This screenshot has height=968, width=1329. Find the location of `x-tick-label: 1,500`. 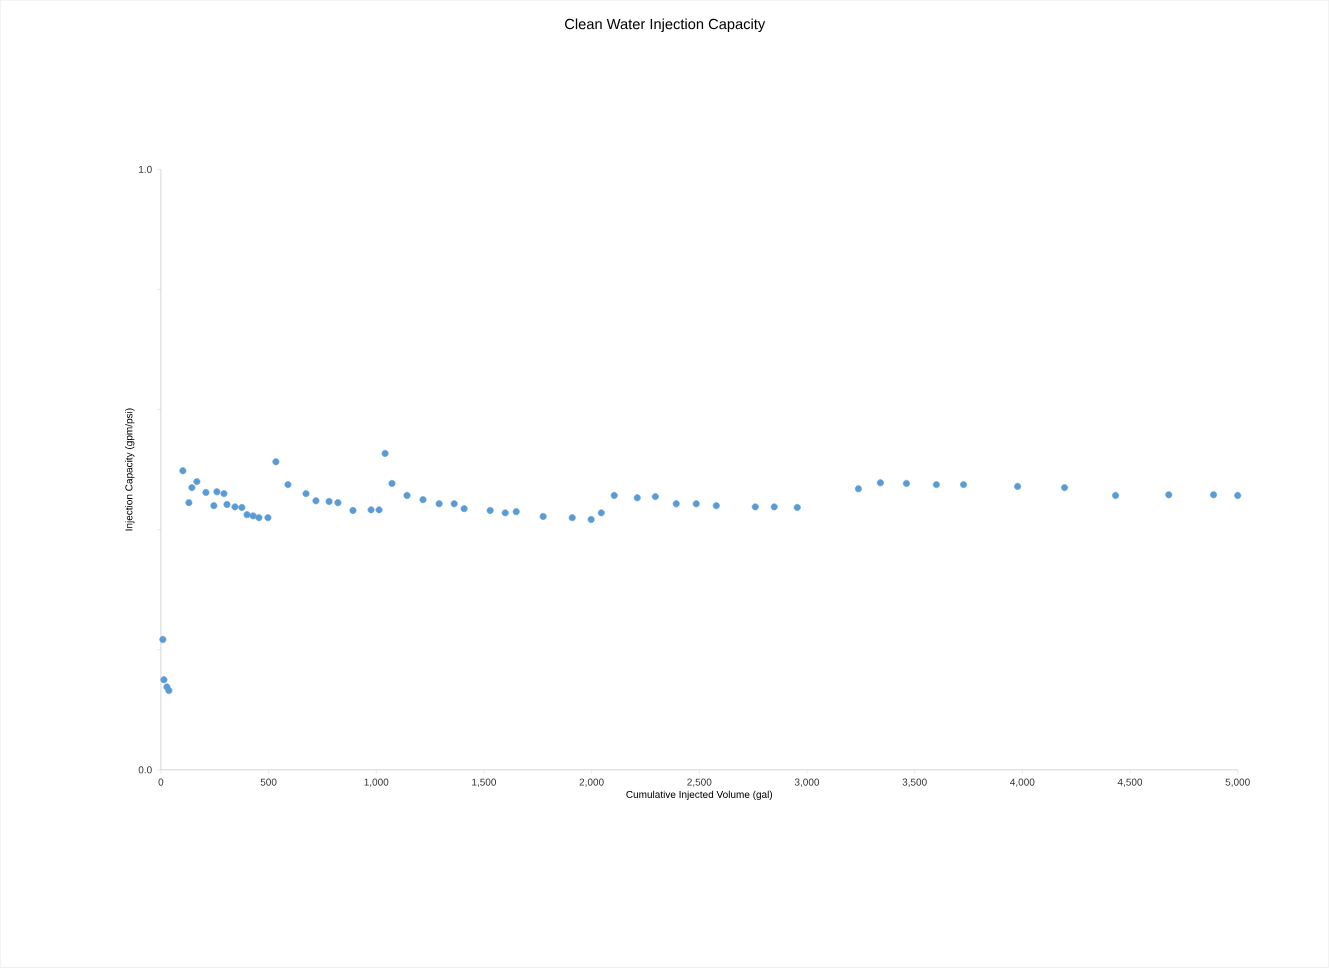

x-tick-label: 1,500 is located at coordinates (484, 782).